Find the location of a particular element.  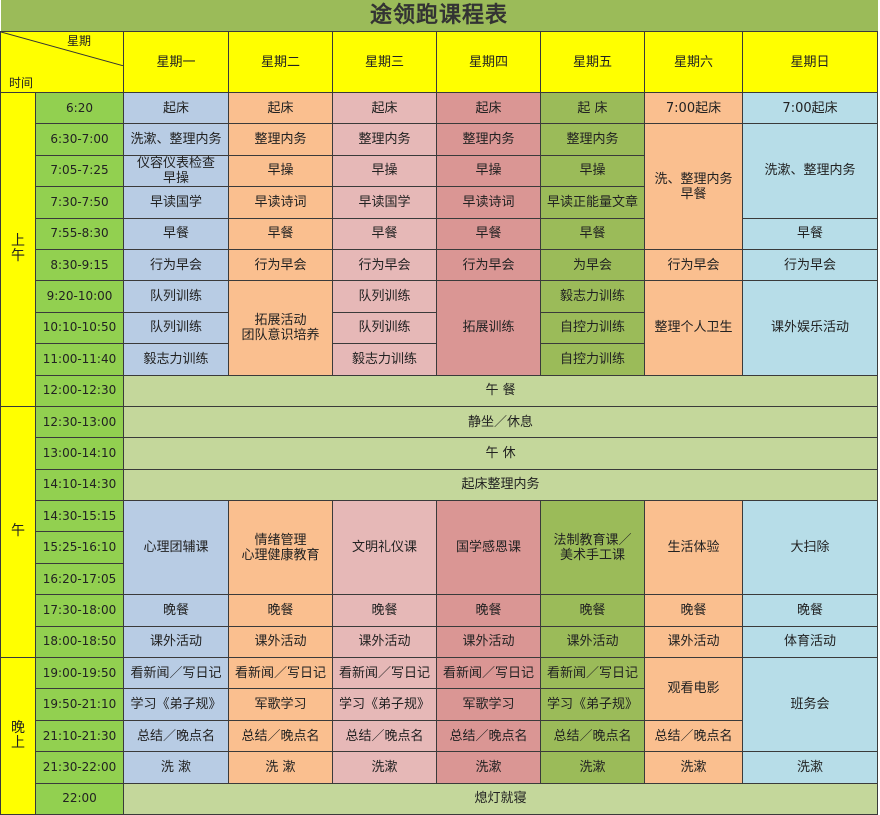

time-slot: 6:20 is located at coordinates (79, 108).